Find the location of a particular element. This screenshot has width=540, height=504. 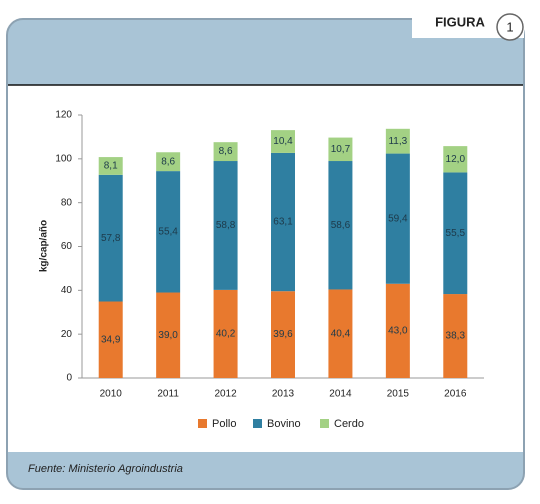

data-label: 11,3 is located at coordinates (397, 141).